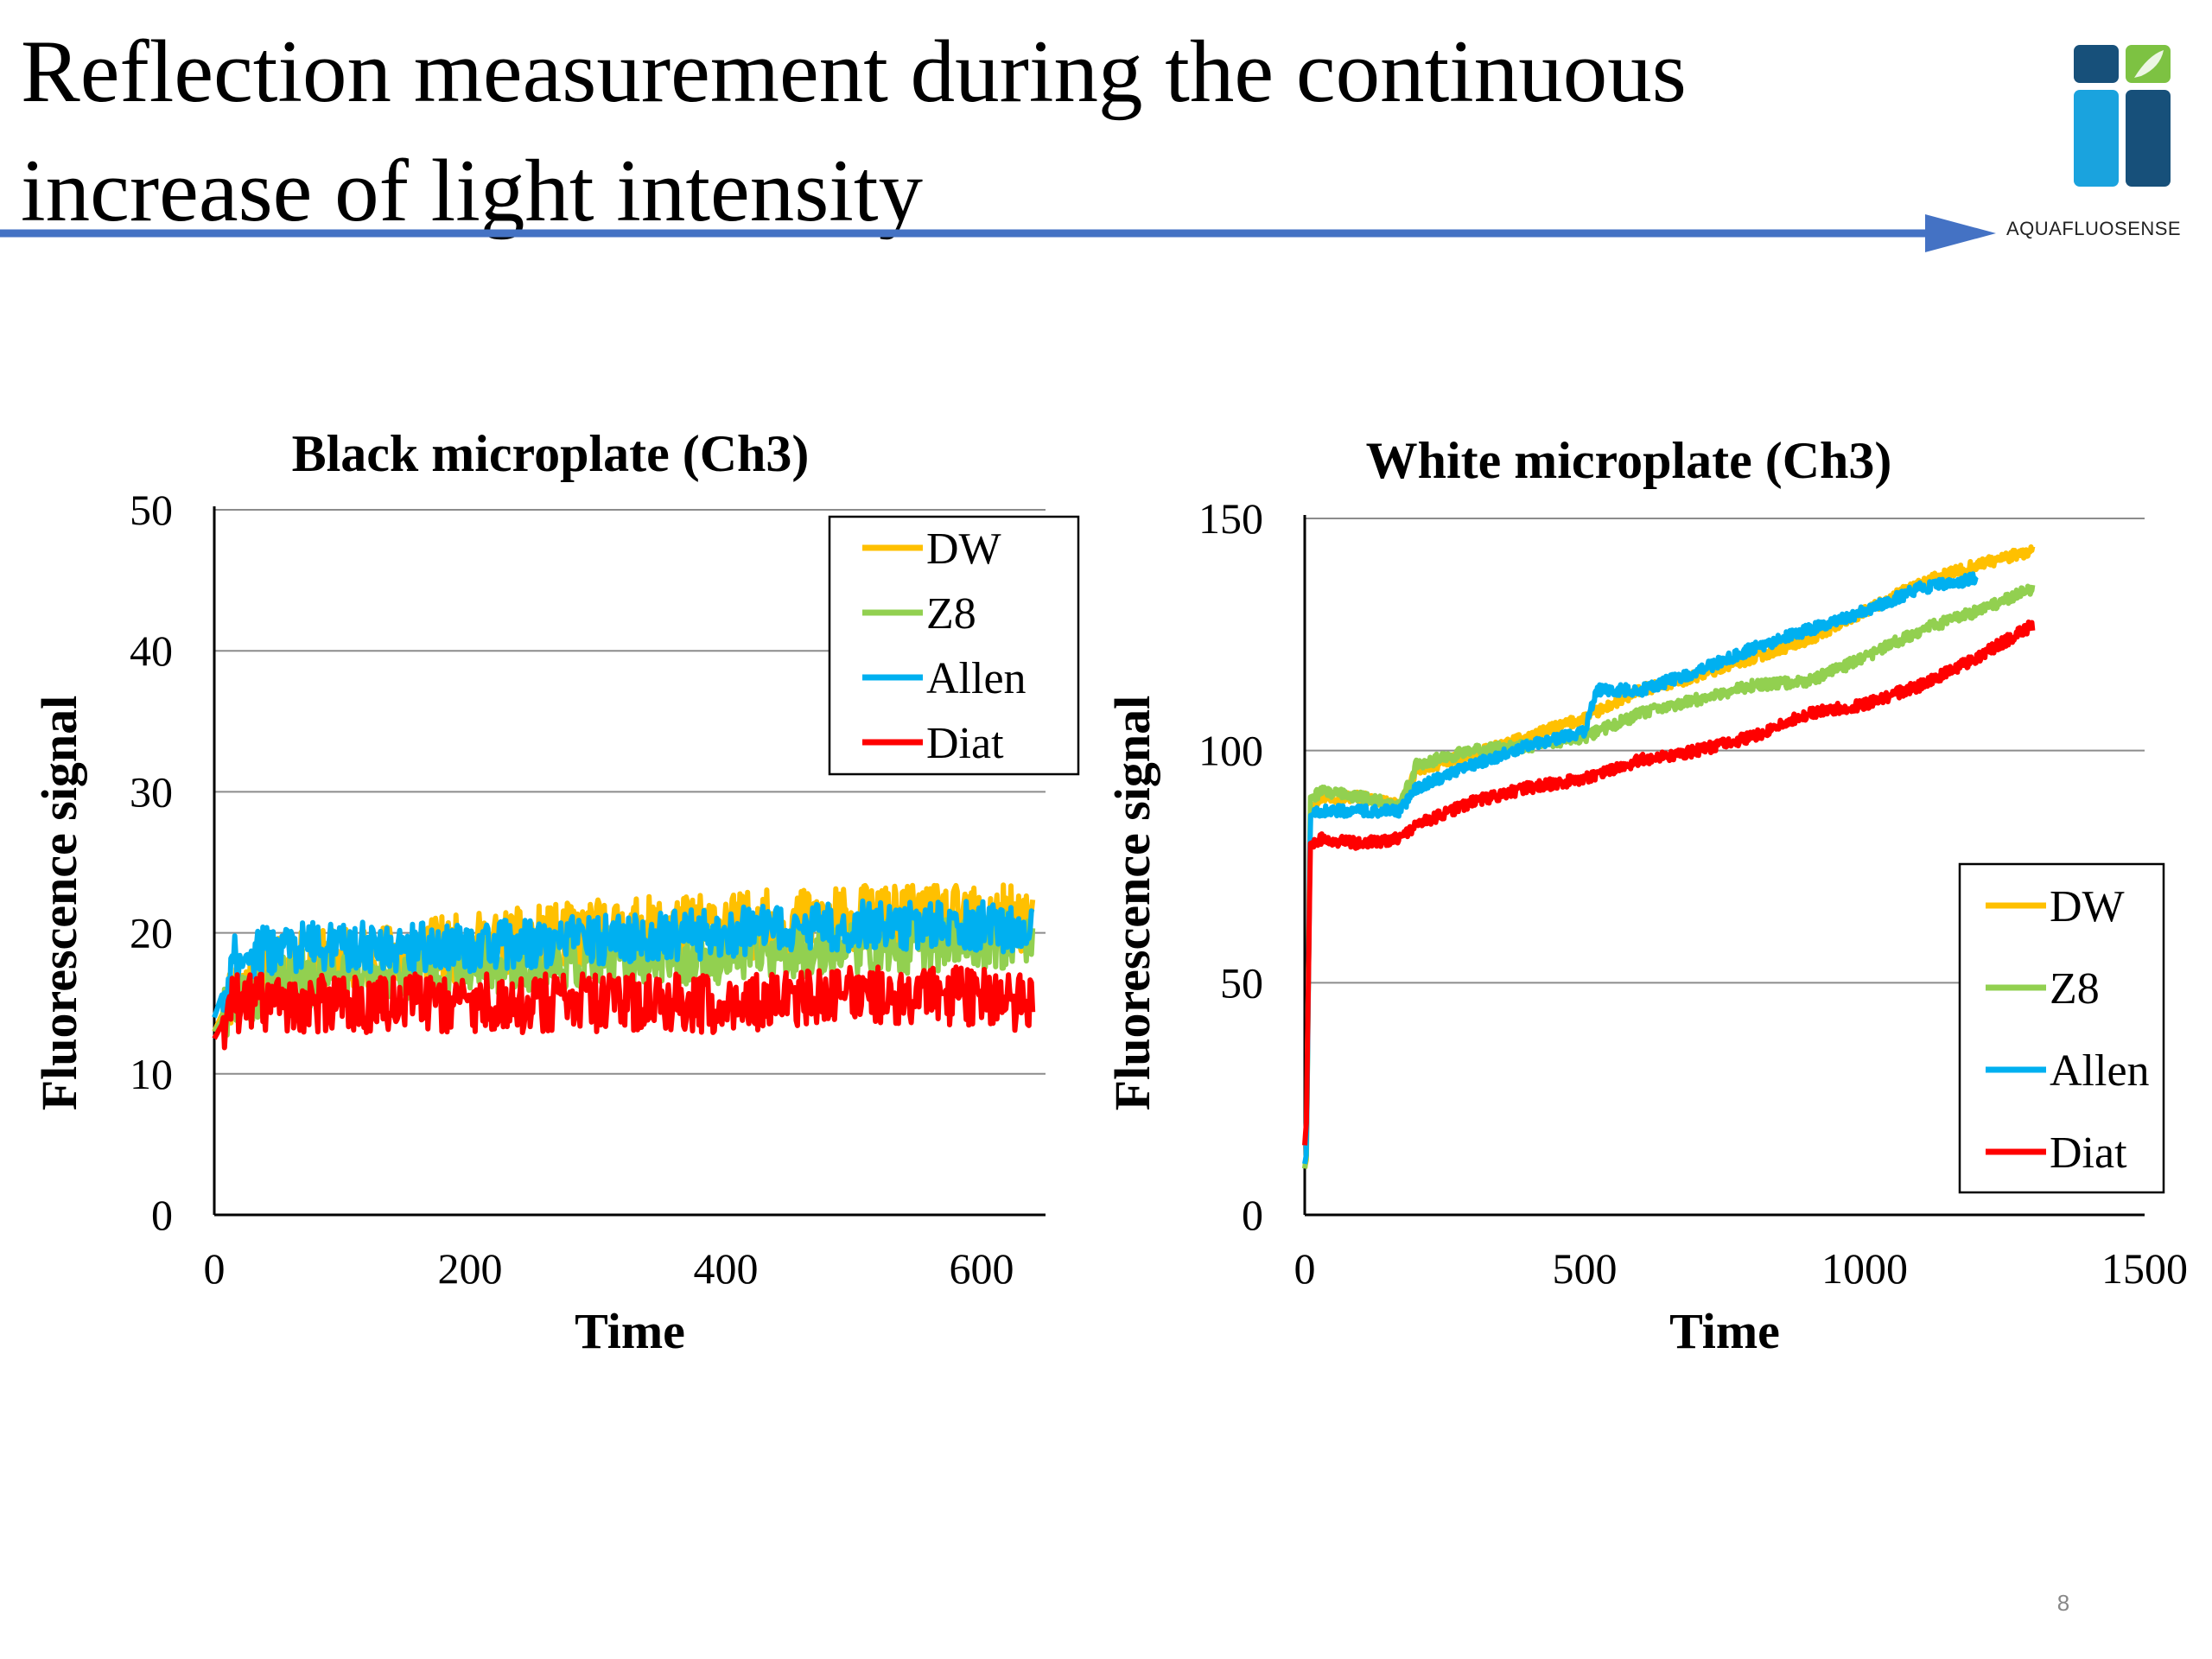  Describe the element at coordinates (551, 453) in the screenshot. I see `chart-title: Black microplate (Ch3)` at that location.